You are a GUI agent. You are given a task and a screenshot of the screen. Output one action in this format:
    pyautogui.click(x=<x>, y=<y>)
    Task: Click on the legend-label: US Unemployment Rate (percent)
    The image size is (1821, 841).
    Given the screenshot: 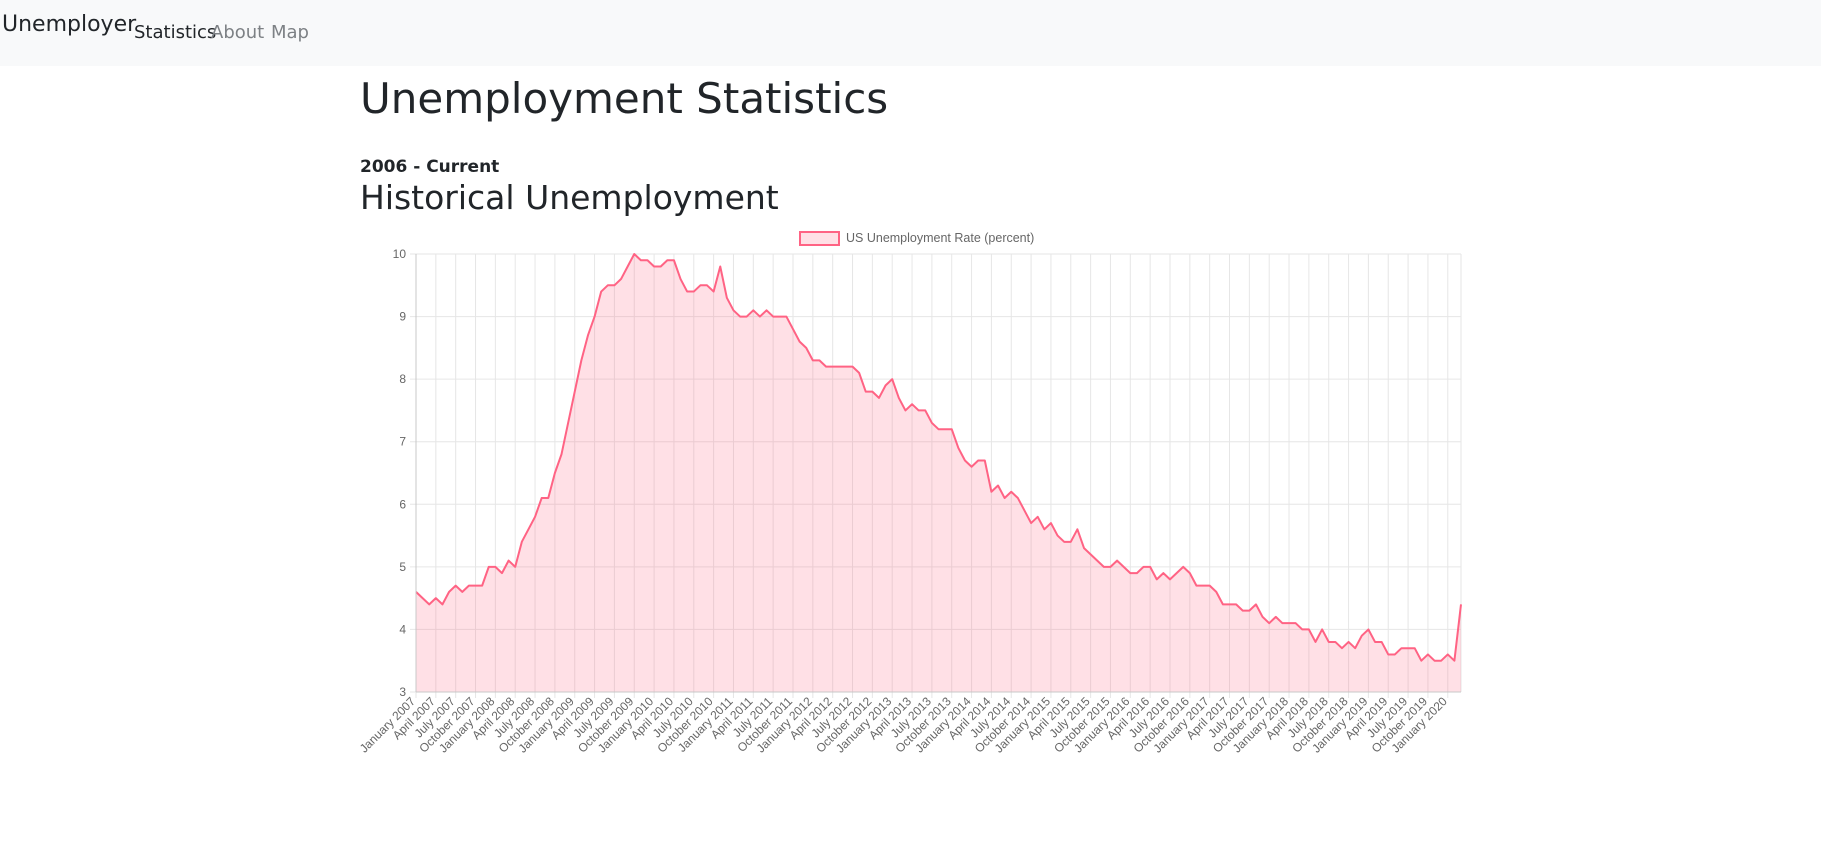 What is the action you would take?
    pyautogui.click(x=940, y=238)
    